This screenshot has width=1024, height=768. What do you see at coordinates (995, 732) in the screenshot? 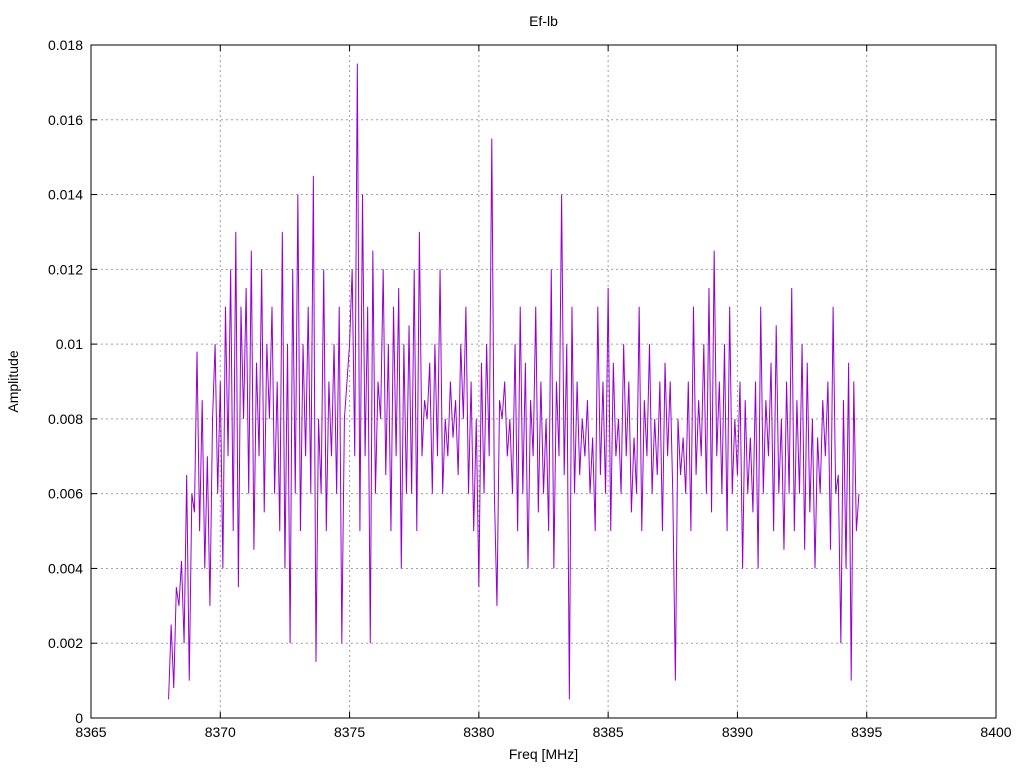
I see `x-tick-label: 8400` at bounding box center [995, 732].